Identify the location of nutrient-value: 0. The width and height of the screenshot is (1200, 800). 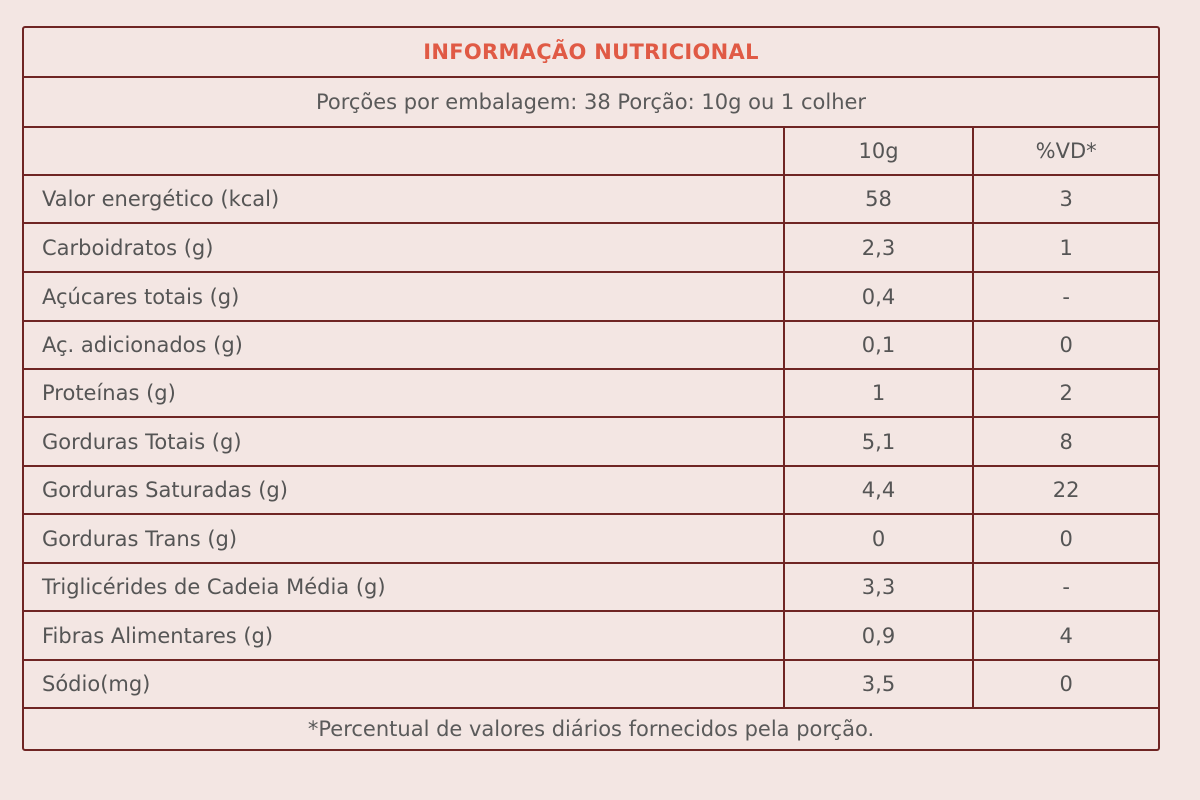
(877, 538).